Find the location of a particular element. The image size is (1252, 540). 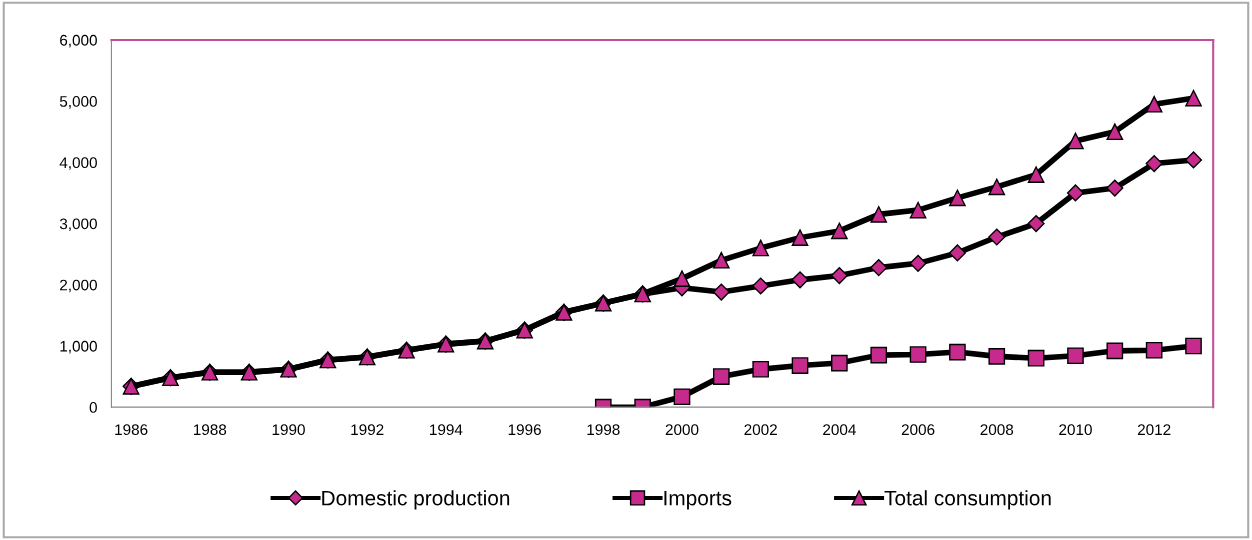

x-tick-label: 2010 is located at coordinates (1075, 430).